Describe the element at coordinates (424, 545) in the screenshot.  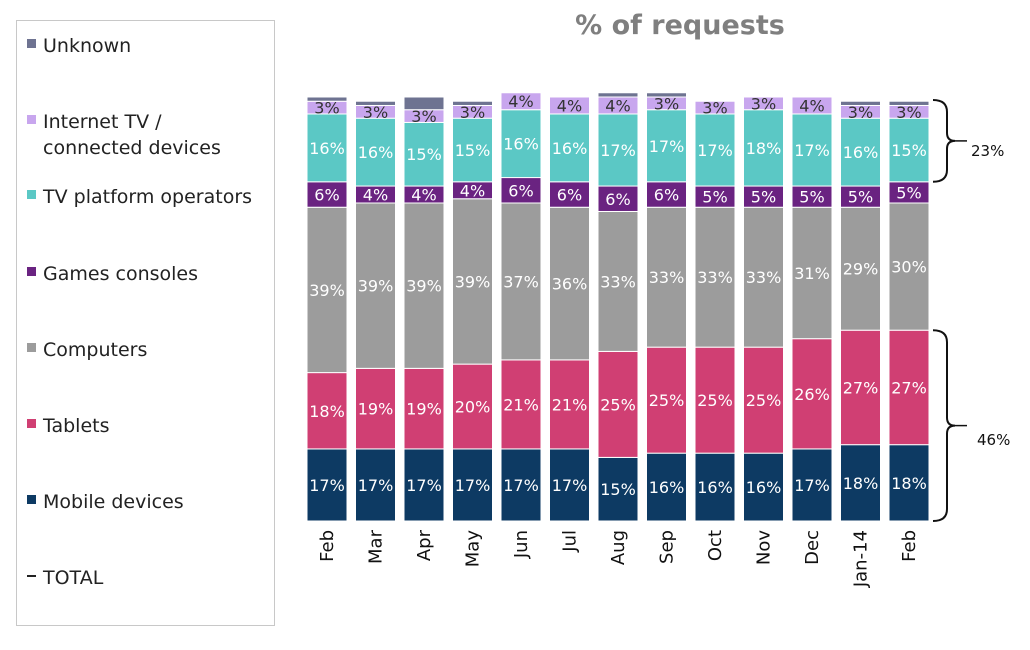
I see `x-tick-label: Apr` at that location.